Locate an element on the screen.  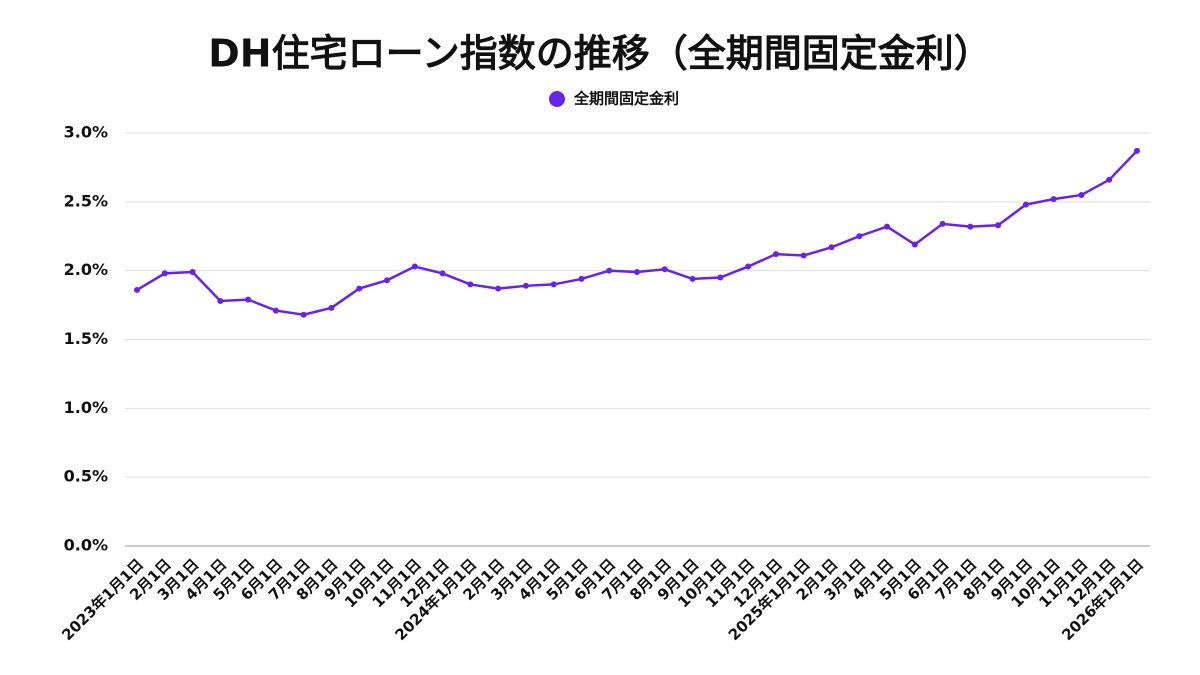
legend-label: 全期間固定金利 is located at coordinates (626, 99).